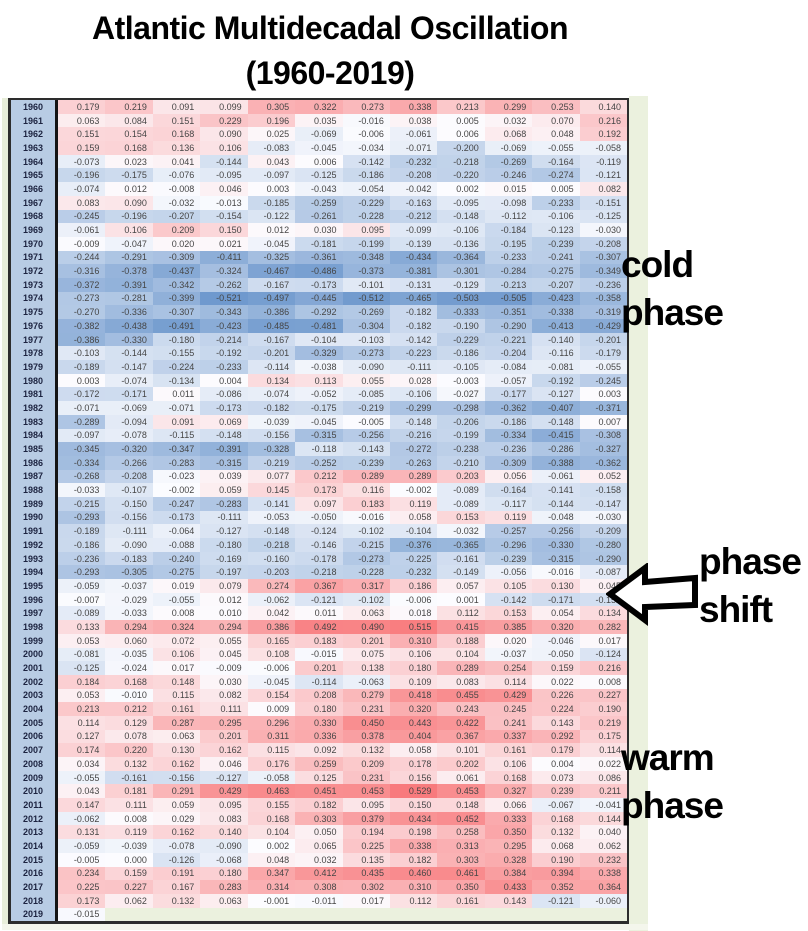  I want to click on amo-value-cell: 0.161, so click(461, 900).